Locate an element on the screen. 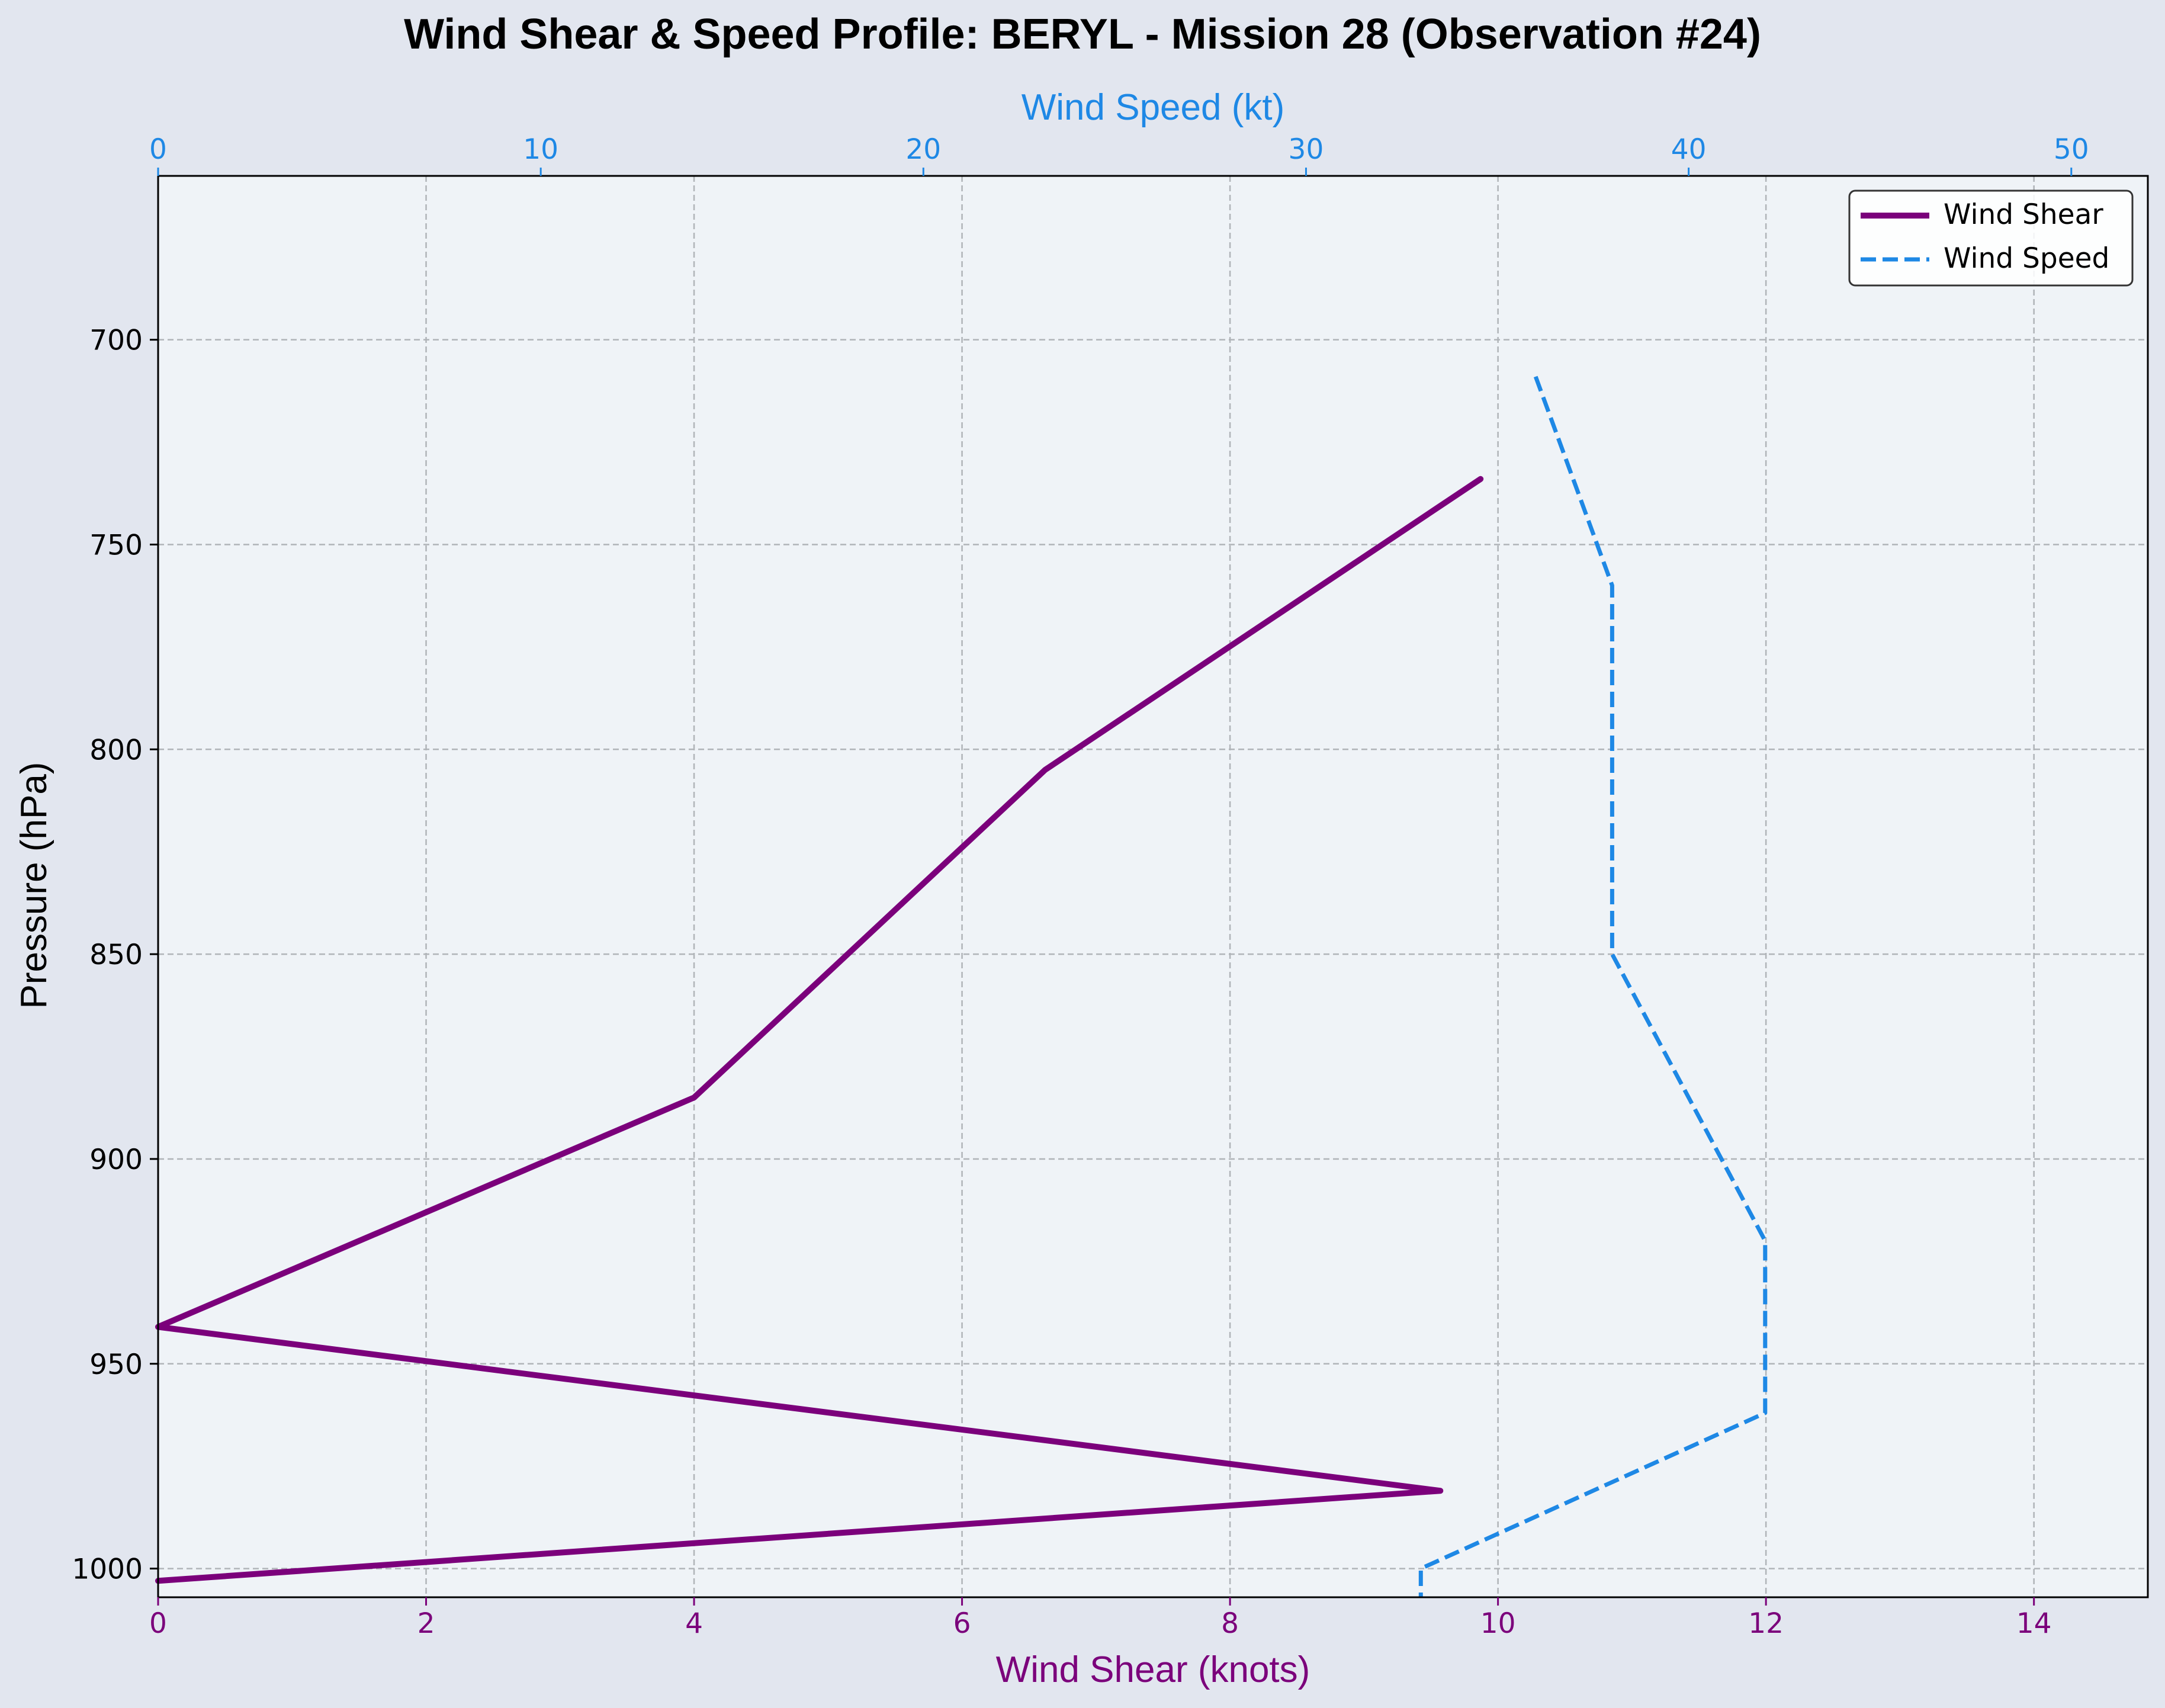  top-tick-label: 0 is located at coordinates (158, 149).